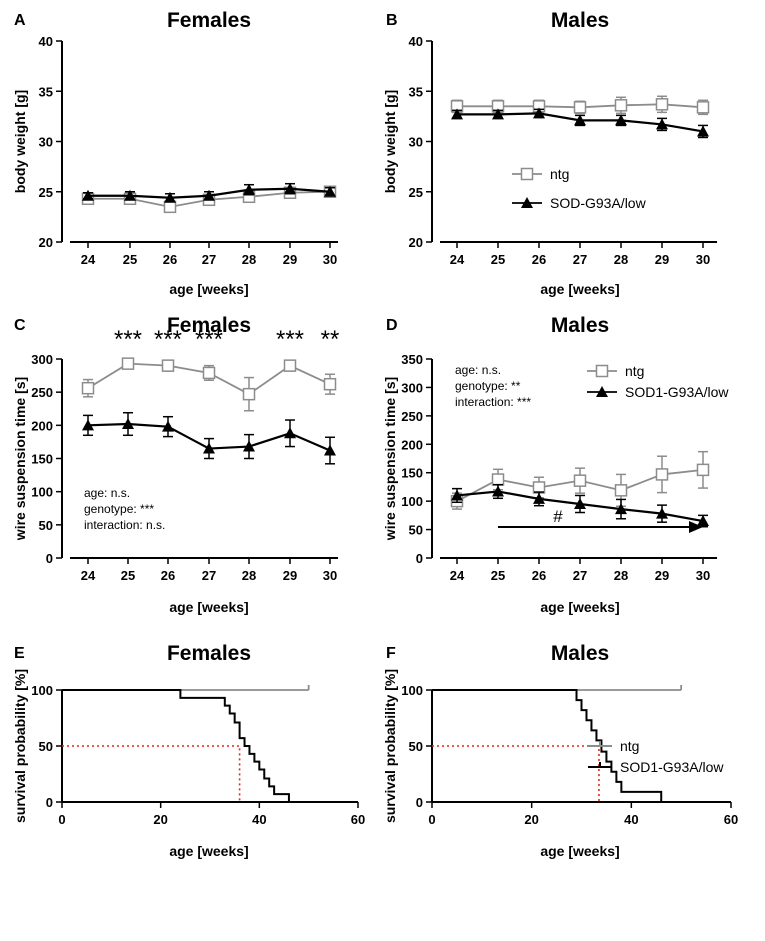 Image resolution: width=765 pixels, height=941 pixels. Describe the element at coordinates (19, 653) in the screenshot. I see `panel-label-e: E` at that location.